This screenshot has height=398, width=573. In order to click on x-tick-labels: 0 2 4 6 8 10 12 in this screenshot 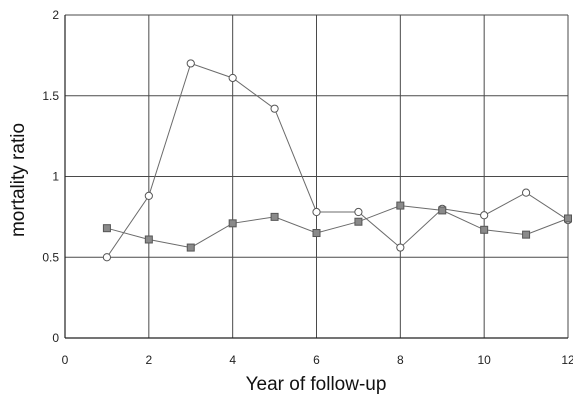, I will do `click(317, 360)`.